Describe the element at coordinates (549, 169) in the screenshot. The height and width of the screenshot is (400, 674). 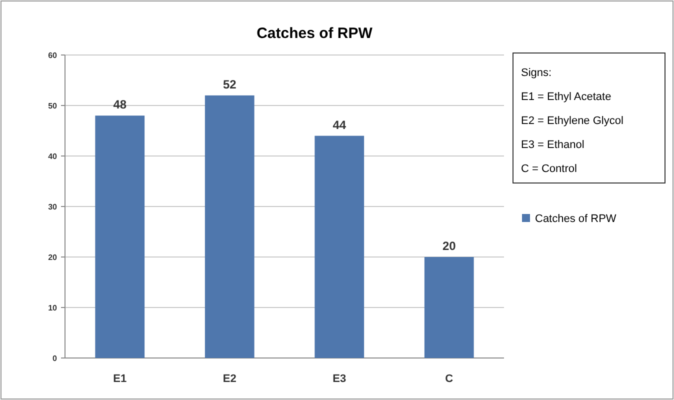
I see `text: C = Control` at that location.